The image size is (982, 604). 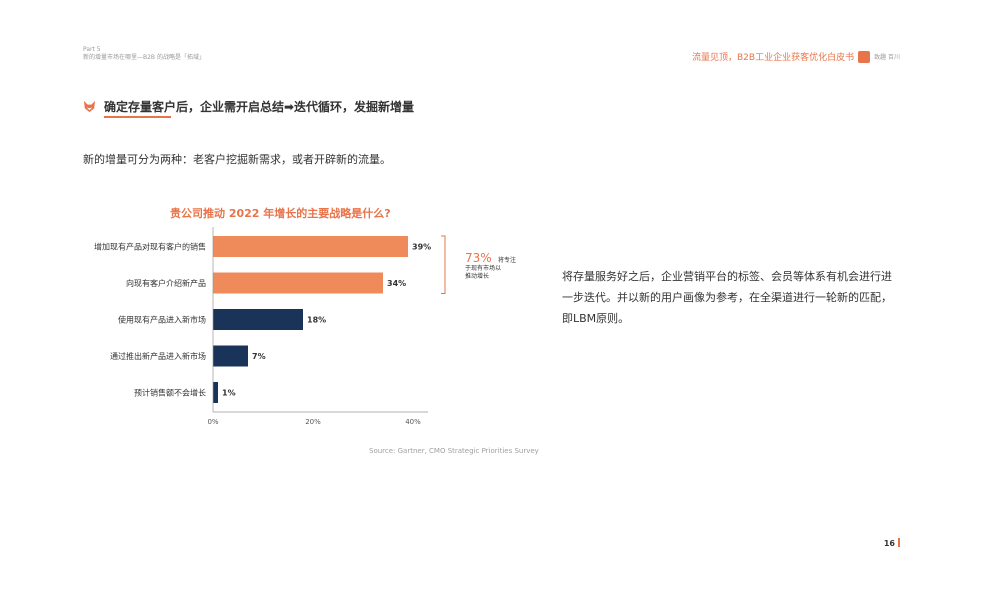 What do you see at coordinates (166, 283) in the screenshot?
I see `category-label: 向现有客户介绍新产品` at bounding box center [166, 283].